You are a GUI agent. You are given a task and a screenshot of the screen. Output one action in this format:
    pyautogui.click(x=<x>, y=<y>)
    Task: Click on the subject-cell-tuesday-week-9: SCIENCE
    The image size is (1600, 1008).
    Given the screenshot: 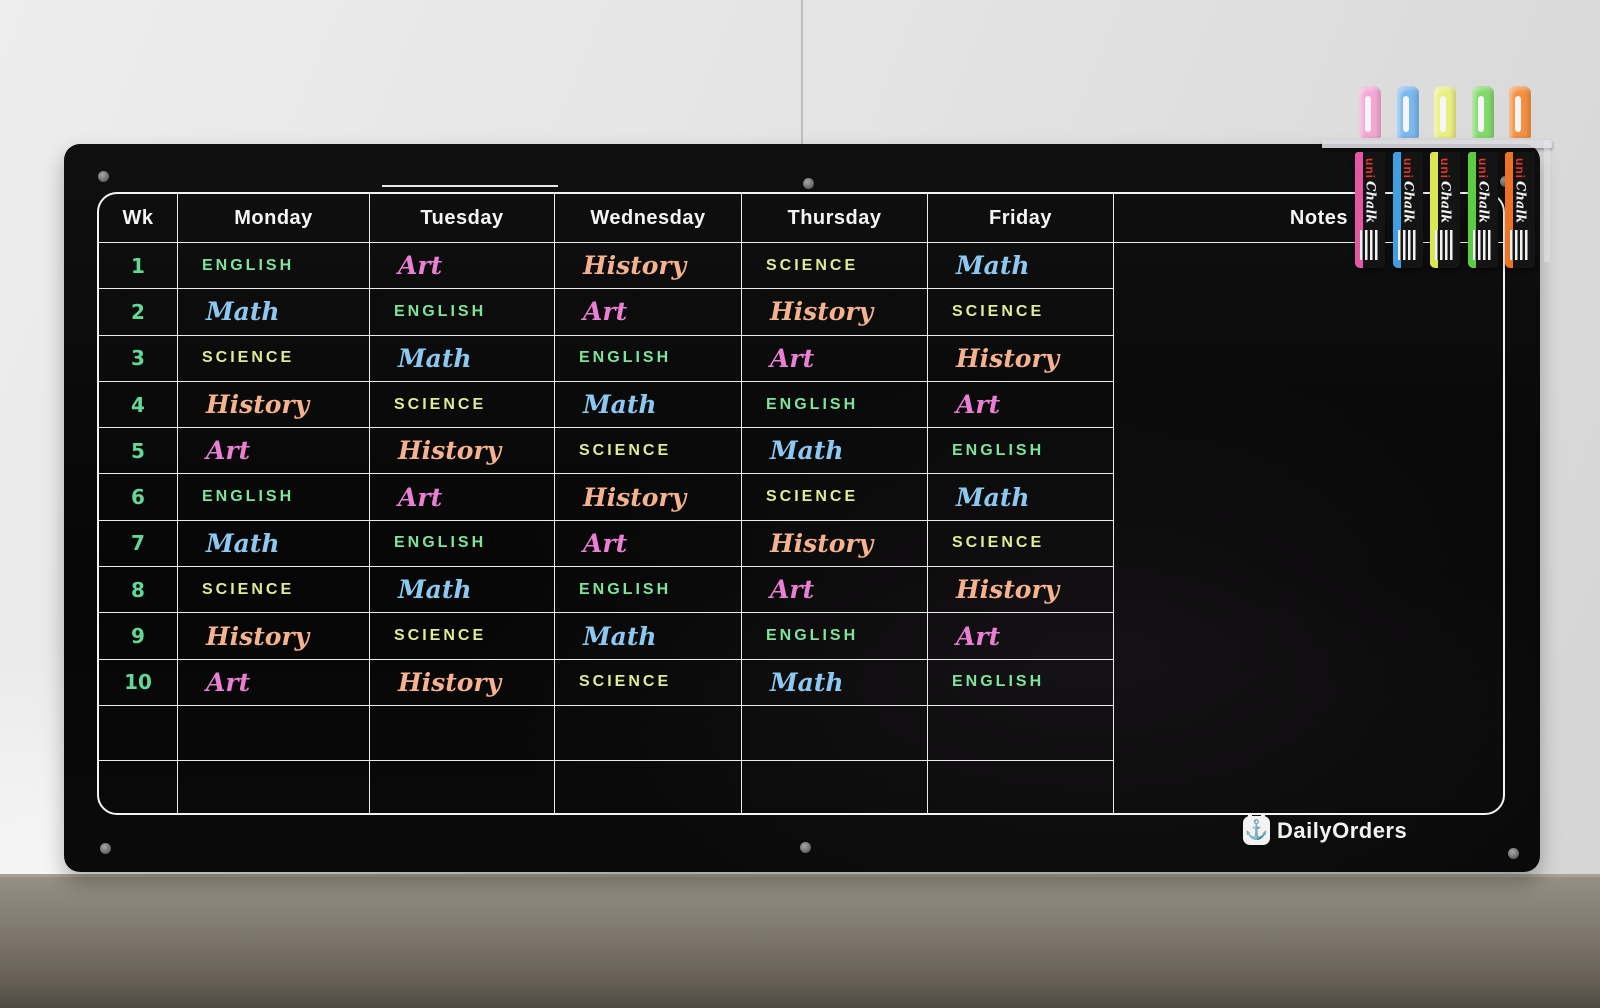 What is the action you would take?
    pyautogui.click(x=462, y=636)
    